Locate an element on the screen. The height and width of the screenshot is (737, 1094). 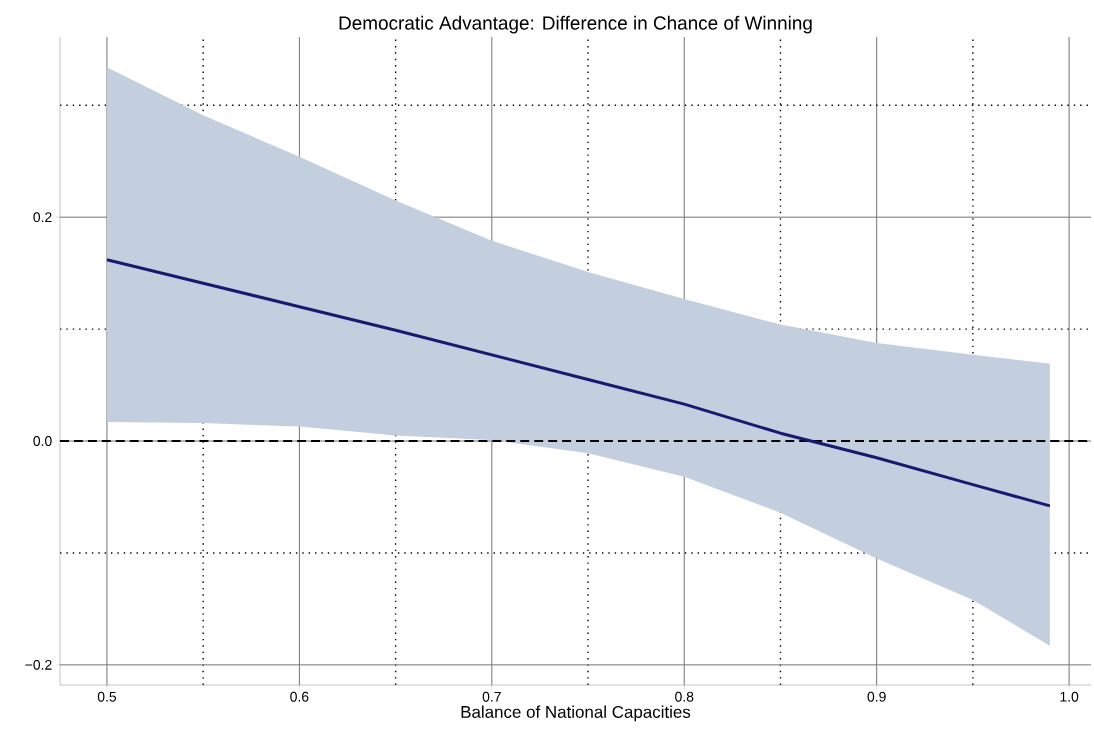
y-tick-label: 0.2 is located at coordinates (42, 217).